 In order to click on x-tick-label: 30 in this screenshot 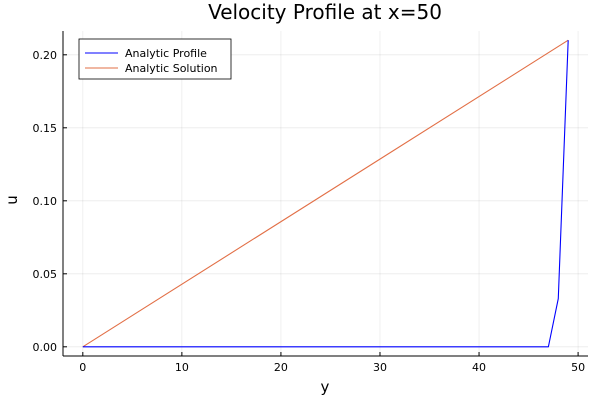, I will do `click(380, 367)`.